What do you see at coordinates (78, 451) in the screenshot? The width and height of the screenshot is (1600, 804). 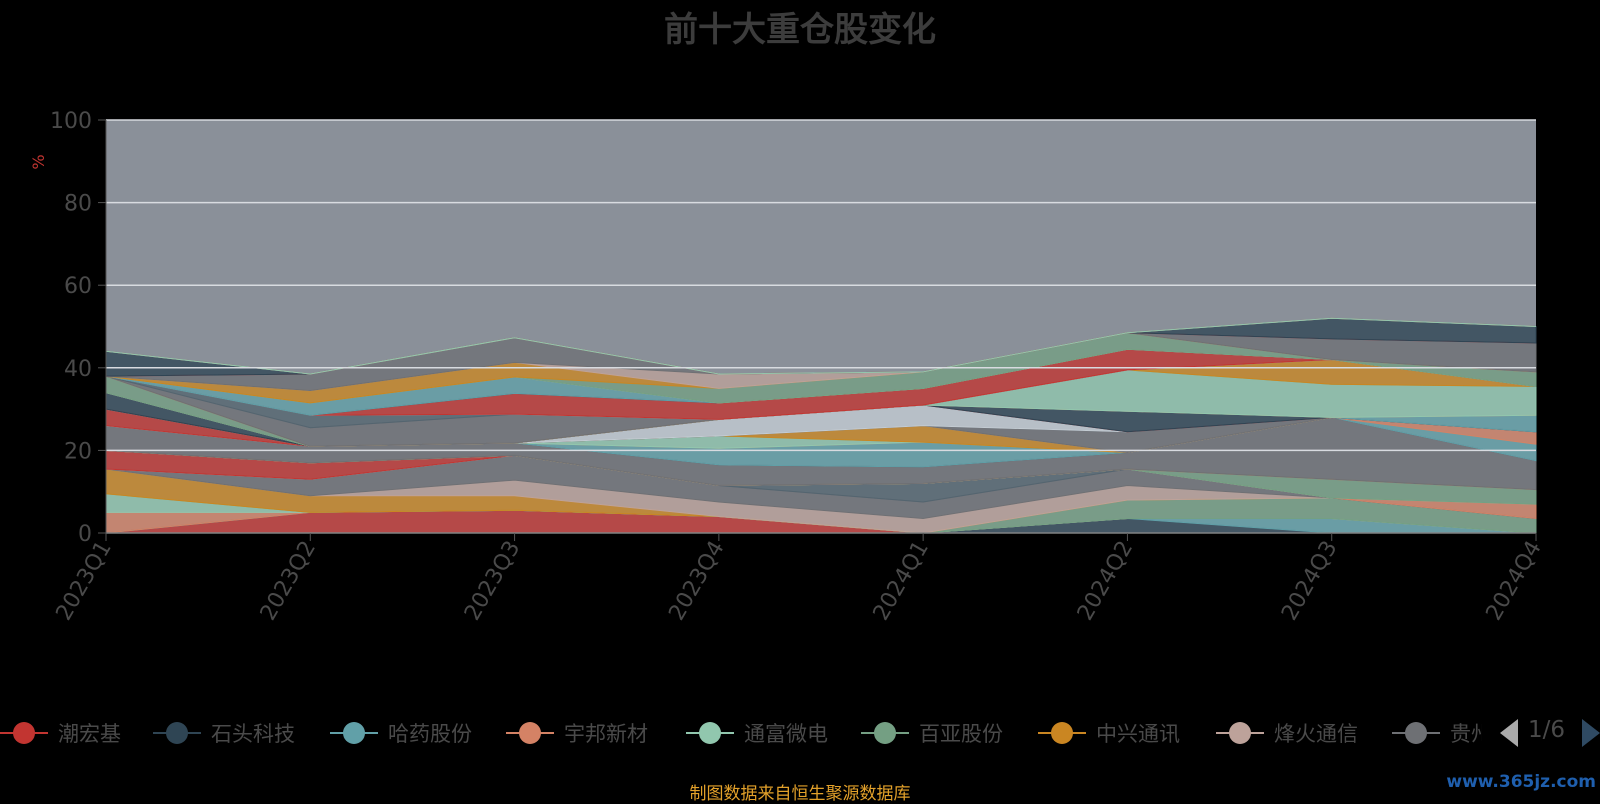 I see `y-tick-label: 20` at bounding box center [78, 451].